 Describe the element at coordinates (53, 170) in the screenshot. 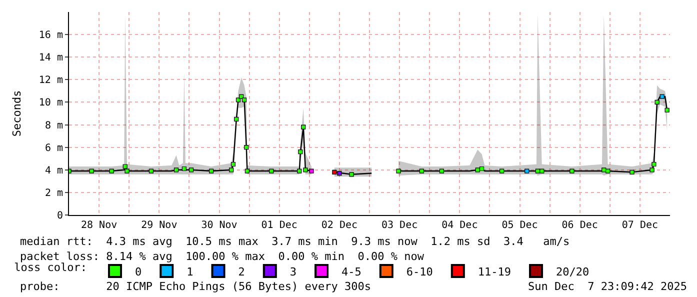

I see `y-tick-label: 4 m` at that location.